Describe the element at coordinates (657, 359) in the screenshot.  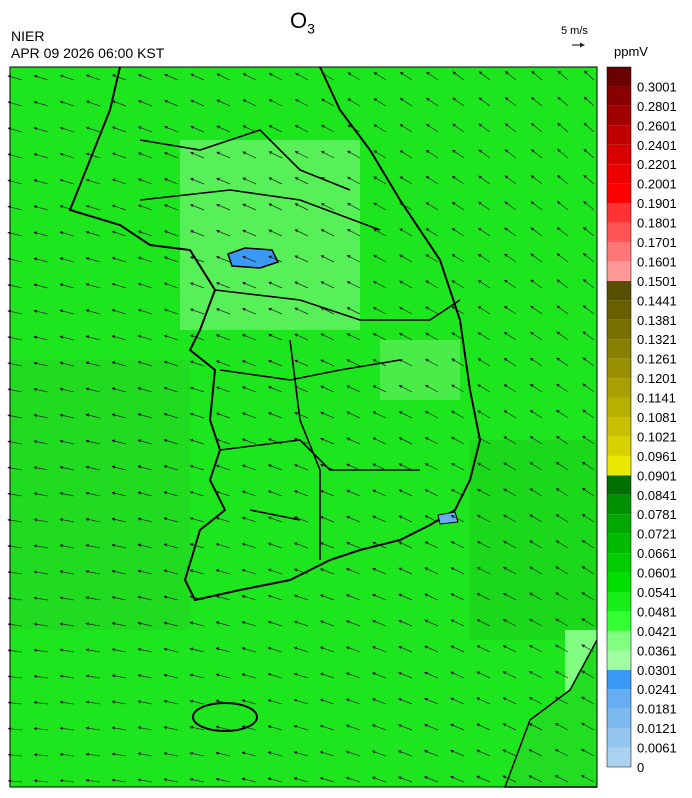
I see `colorbar-label: 0.1261` at that location.